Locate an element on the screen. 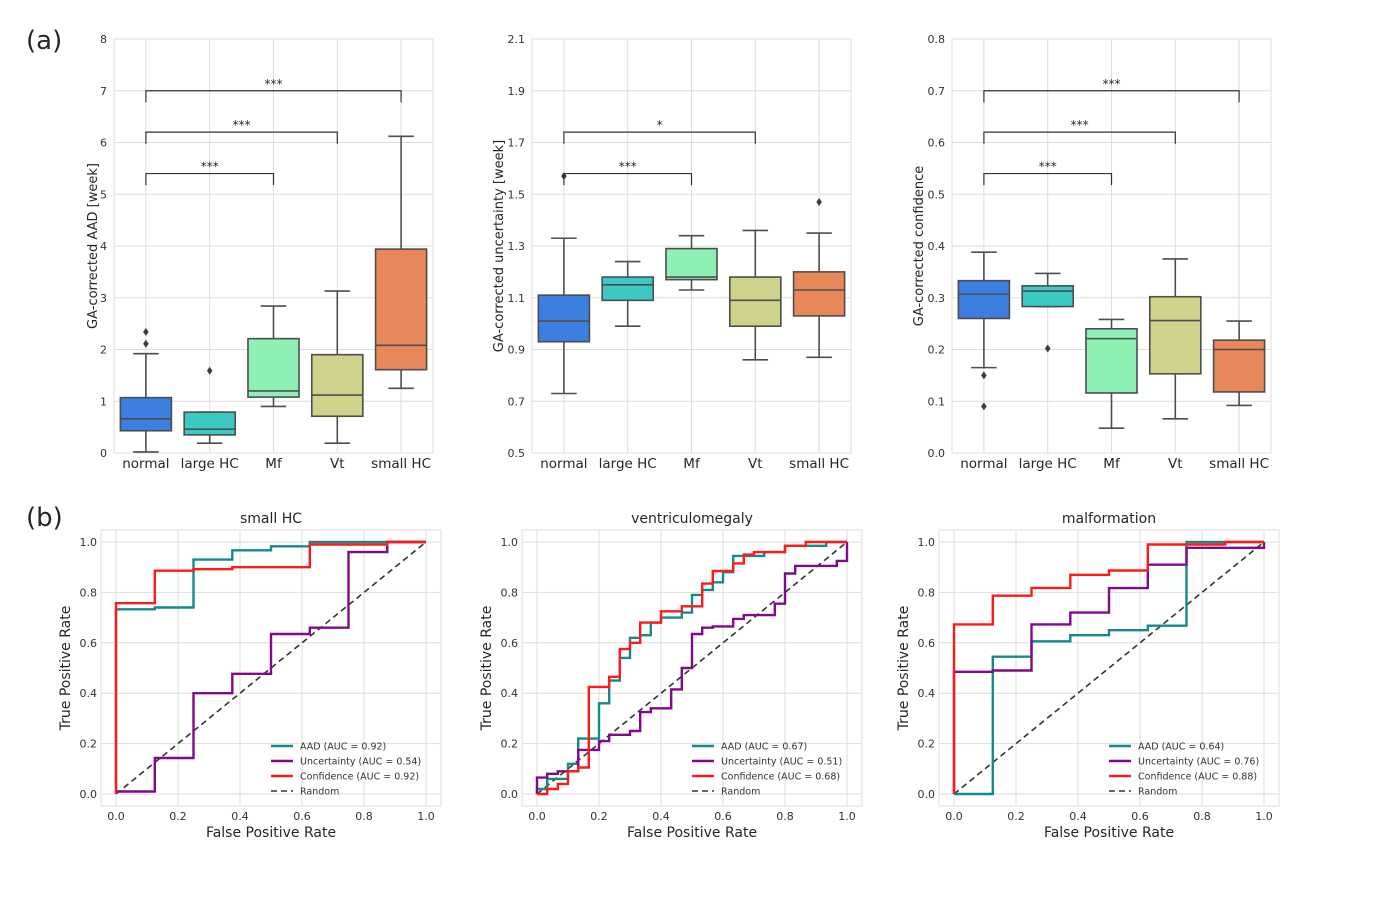 The width and height of the screenshot is (1373, 897). x-tick-label: 0.4 is located at coordinates (661, 816).